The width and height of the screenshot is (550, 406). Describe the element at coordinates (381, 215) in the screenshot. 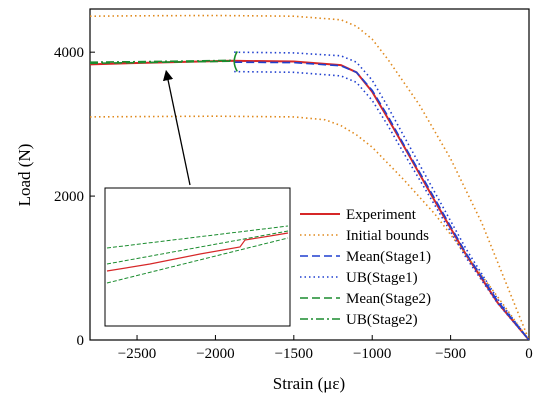

I see `legend-label: Experiment` at that location.